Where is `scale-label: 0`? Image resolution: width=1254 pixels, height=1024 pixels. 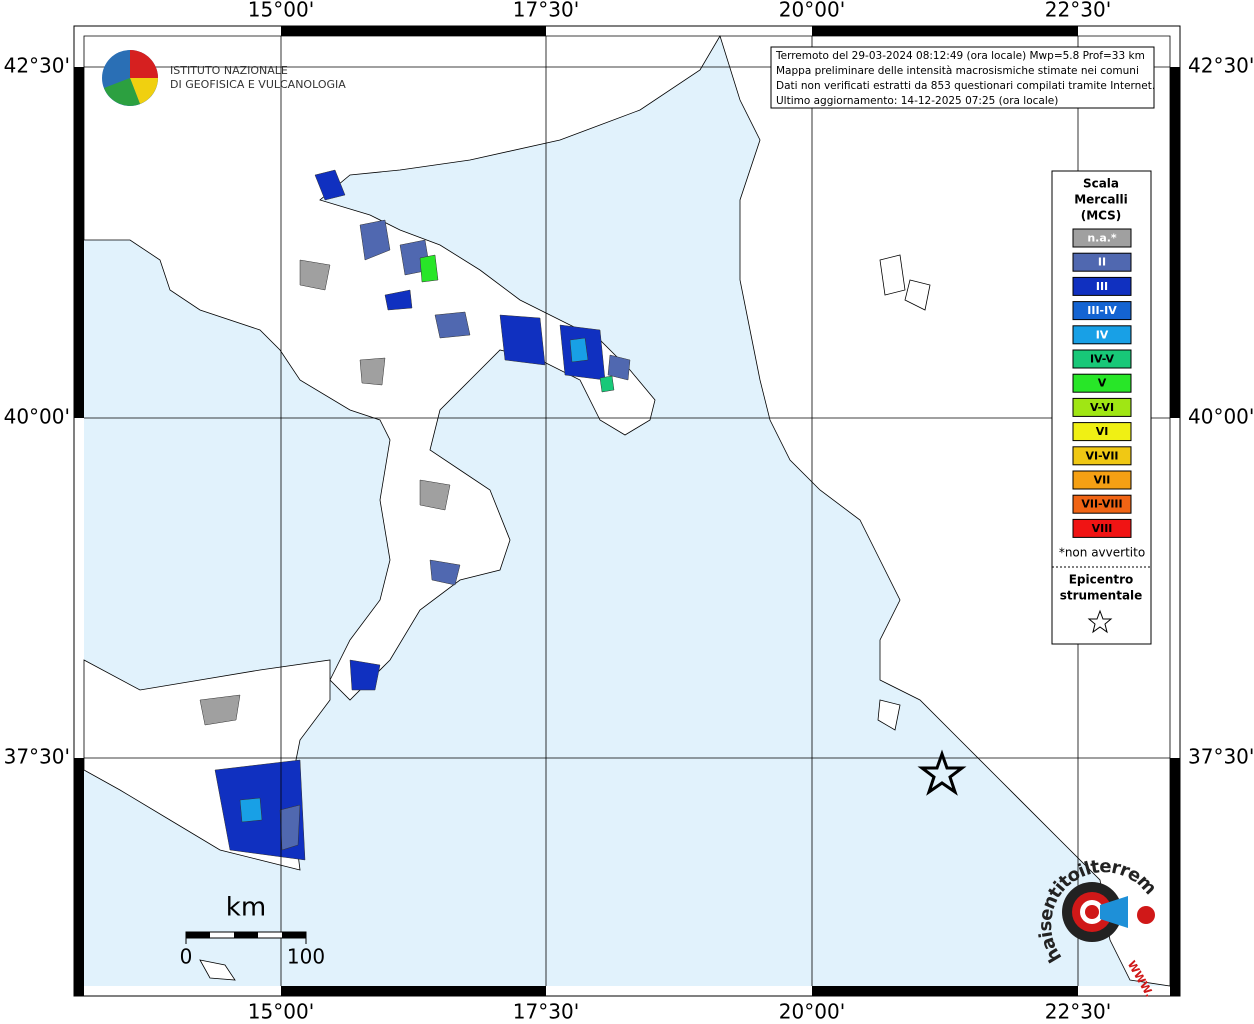
scale-label: 0 is located at coordinates (186, 957).